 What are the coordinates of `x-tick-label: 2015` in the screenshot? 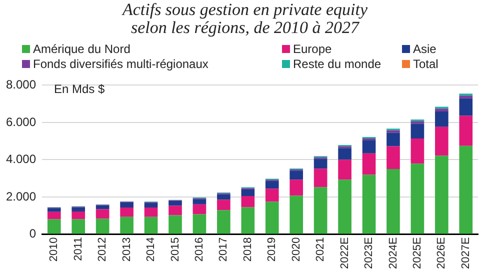 It's located at (175, 249).